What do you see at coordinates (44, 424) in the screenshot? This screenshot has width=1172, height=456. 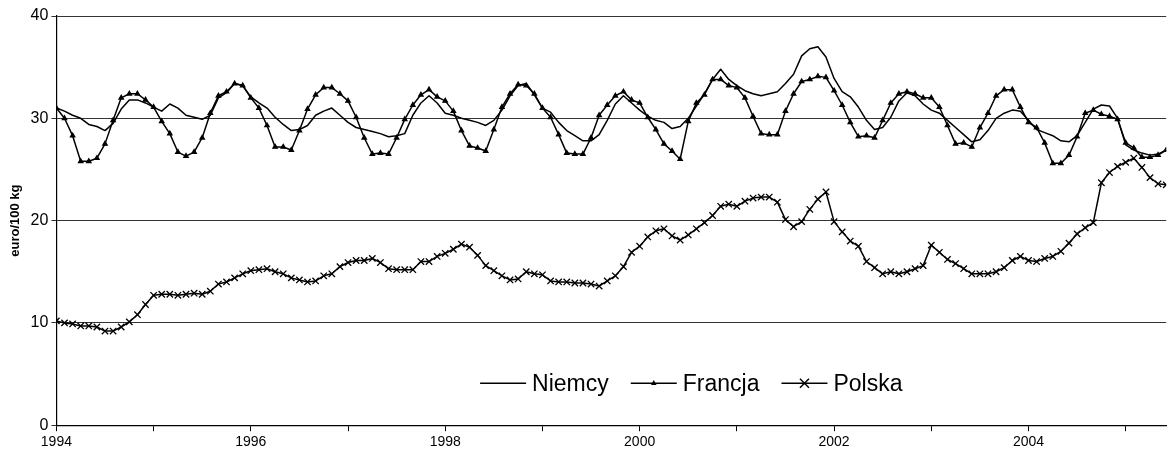 I see `y-tick-label: 0` at bounding box center [44, 424].